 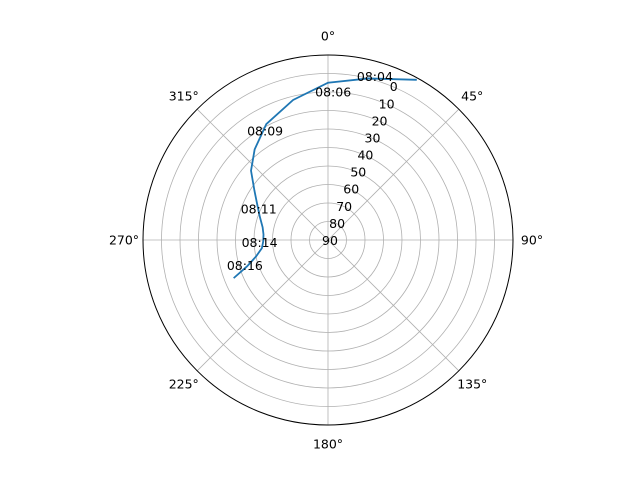 I want to click on theta-tick-label: 270°, so click(x=124, y=240).